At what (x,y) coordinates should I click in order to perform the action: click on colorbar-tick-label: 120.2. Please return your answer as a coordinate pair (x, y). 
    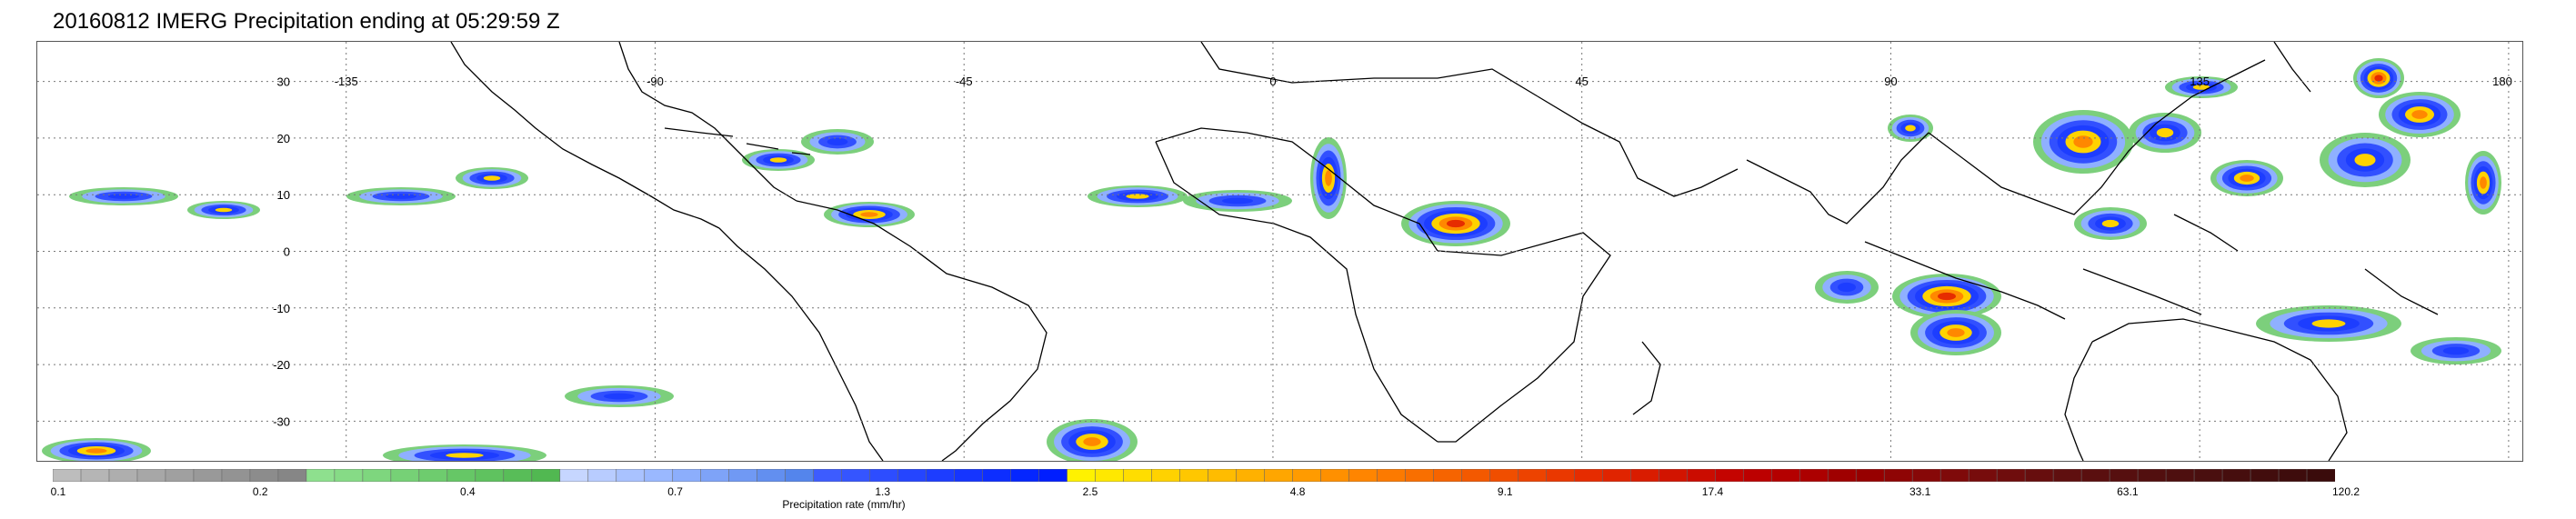
    Looking at the image, I should click on (2345, 492).